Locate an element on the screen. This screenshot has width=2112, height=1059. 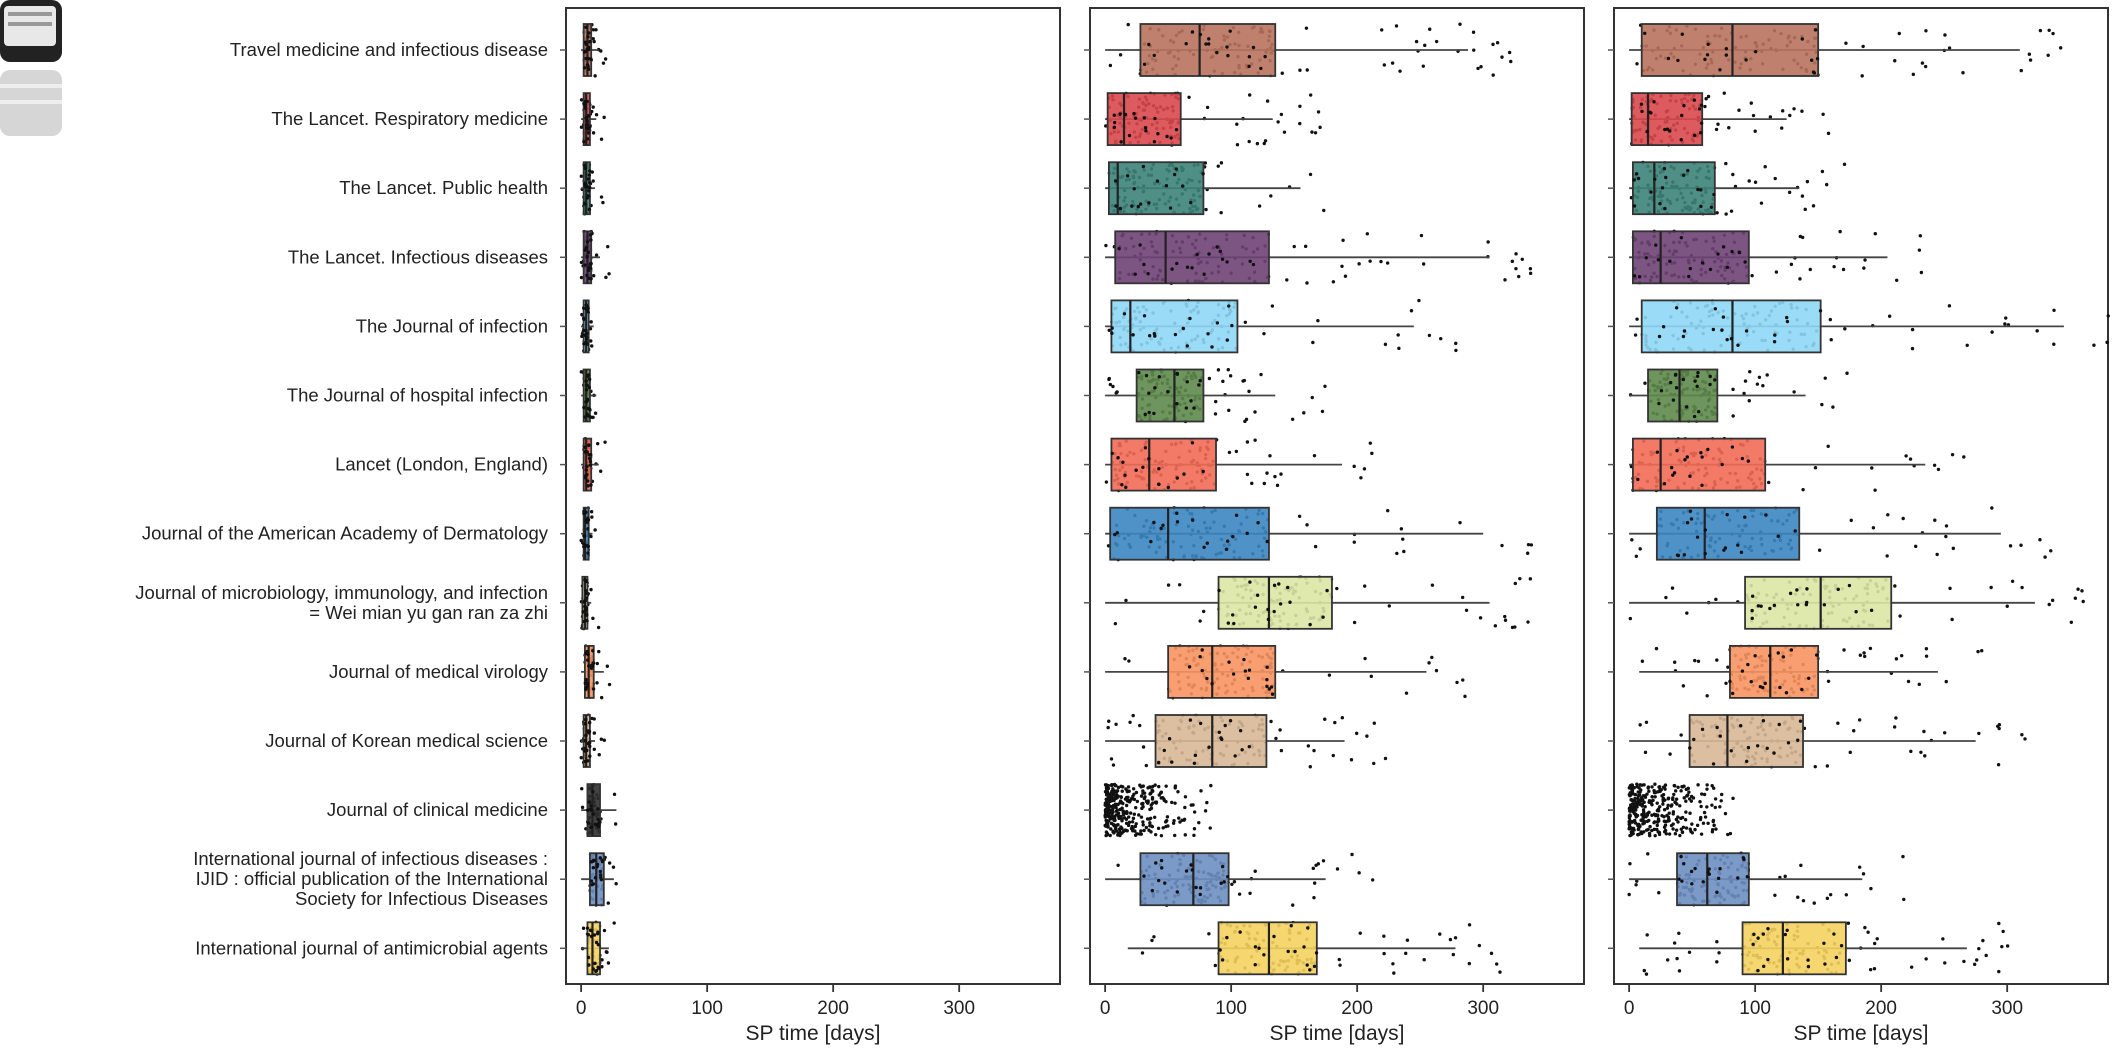
x-tick-label: 100 is located at coordinates (707, 1008).